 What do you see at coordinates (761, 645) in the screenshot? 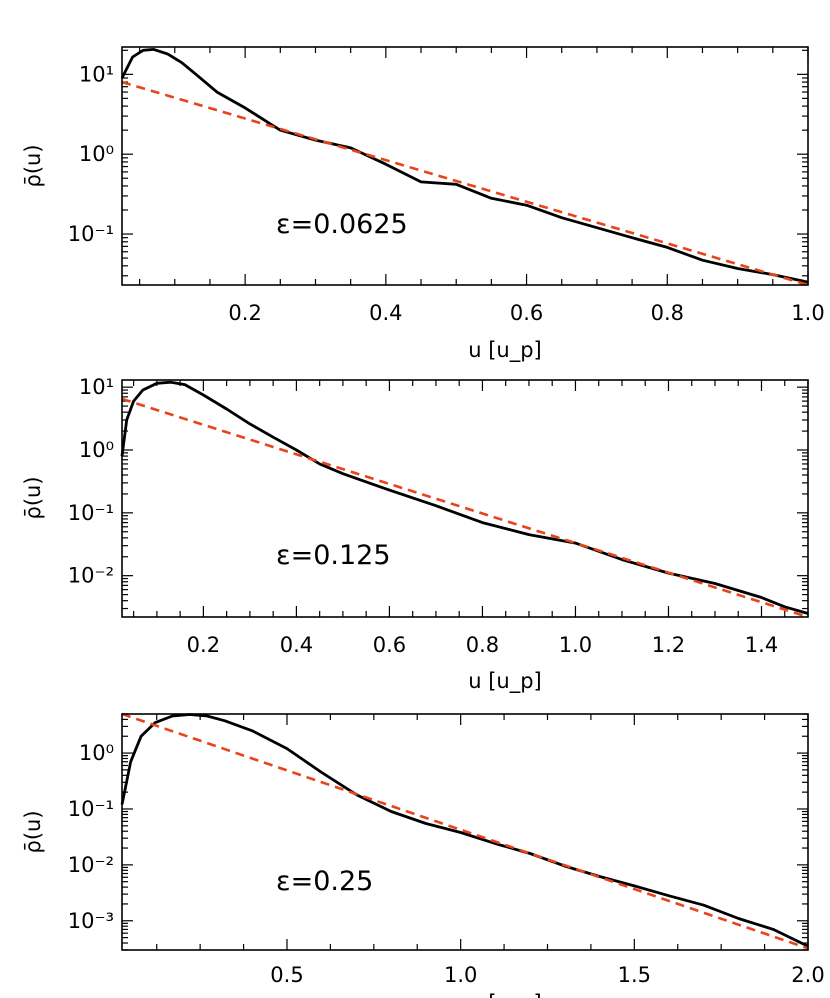
I see `x-tick-label: 1.4` at bounding box center [761, 645].